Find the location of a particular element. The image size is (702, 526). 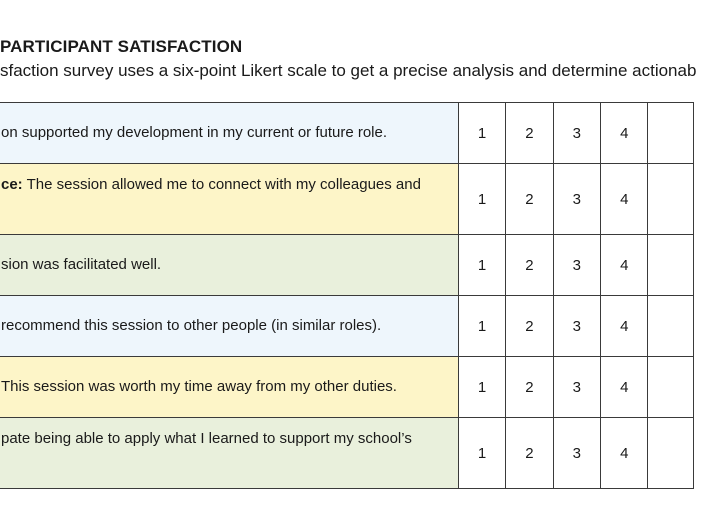

statement-label: ce: is located at coordinates (12, 184).